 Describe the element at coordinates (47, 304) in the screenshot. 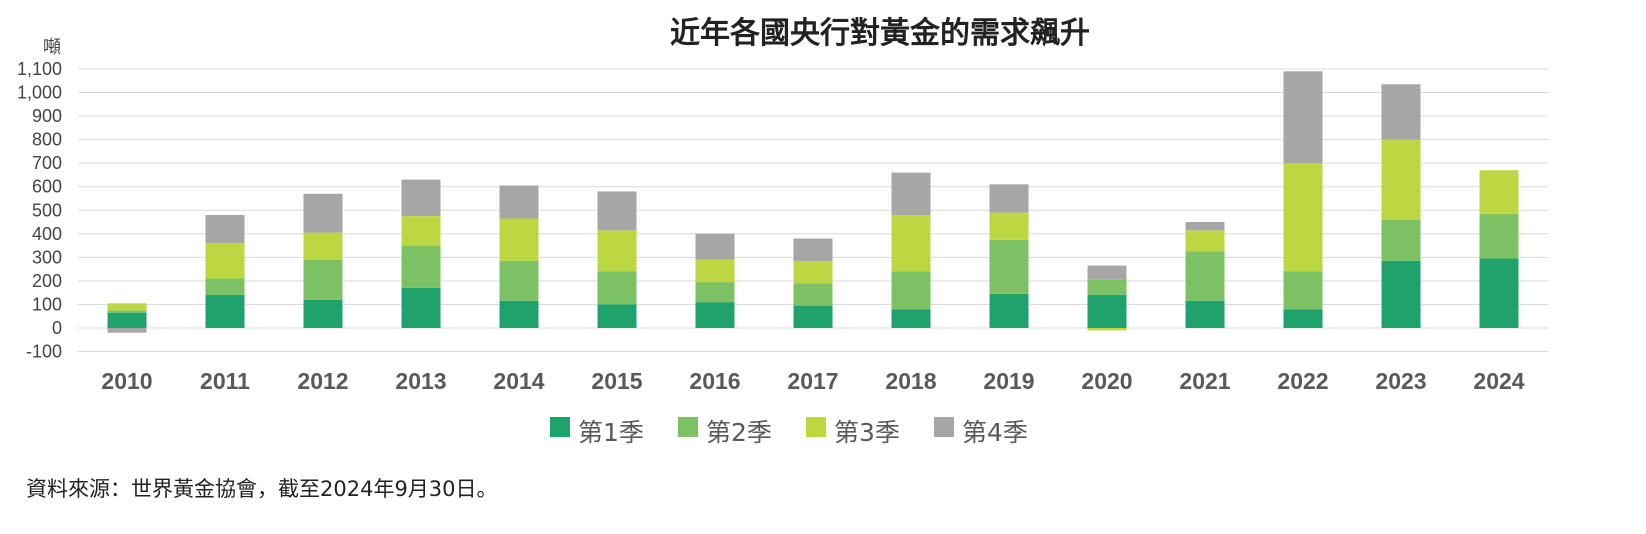

I see `y-tick-label: 100` at that location.